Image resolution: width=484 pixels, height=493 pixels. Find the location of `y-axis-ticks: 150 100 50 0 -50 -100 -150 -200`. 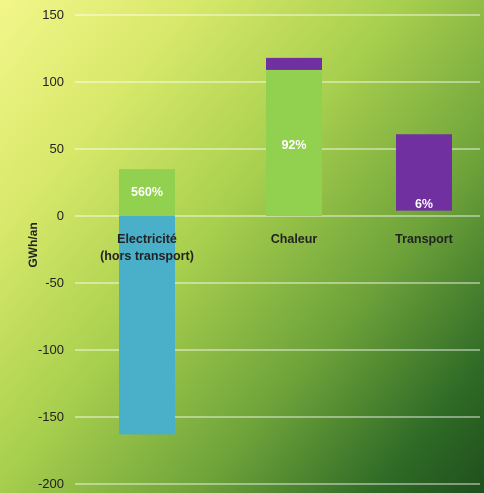

y-axis-ticks: 150 100 50 0 -50 -100 -150 -200 is located at coordinates (51, 249).